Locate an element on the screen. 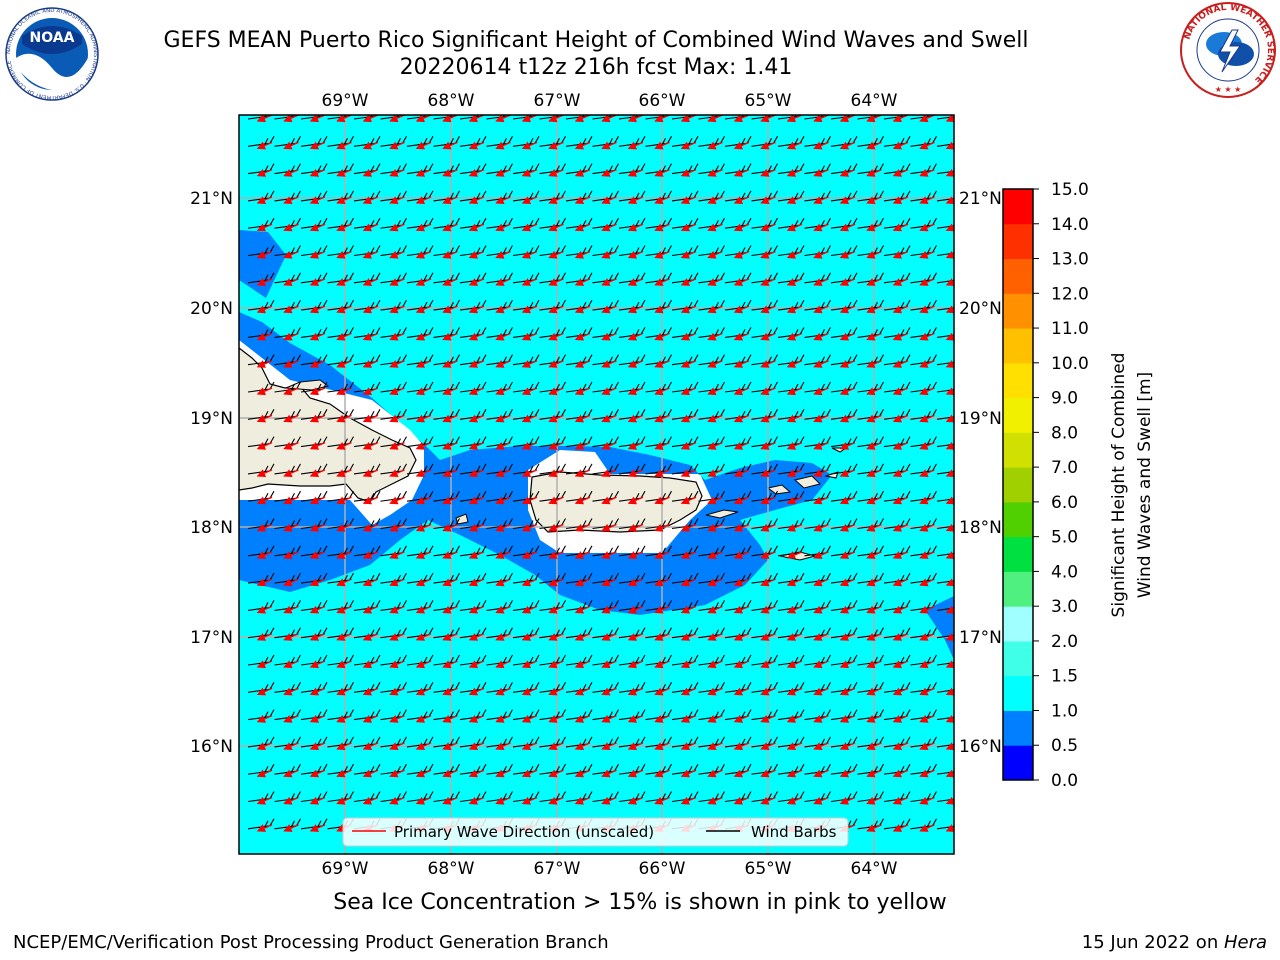 The height and width of the screenshot is (960, 1280). lat-label-left: 21°N is located at coordinates (211, 199).